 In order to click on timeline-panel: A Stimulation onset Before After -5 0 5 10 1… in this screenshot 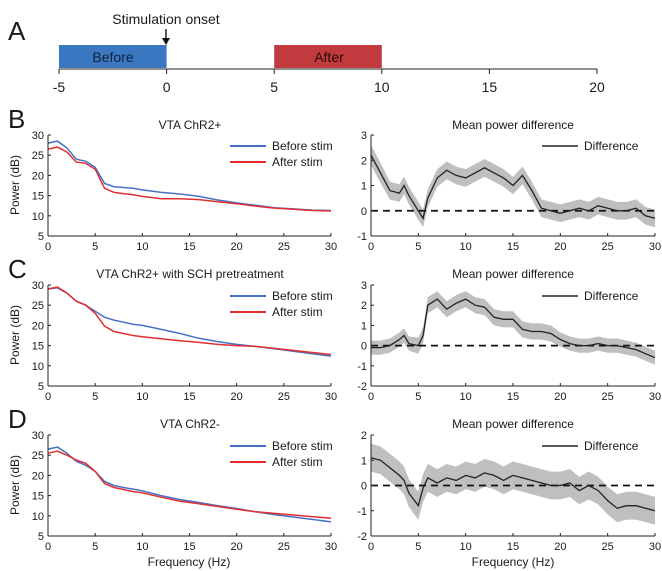, I will do `click(306, 53)`.